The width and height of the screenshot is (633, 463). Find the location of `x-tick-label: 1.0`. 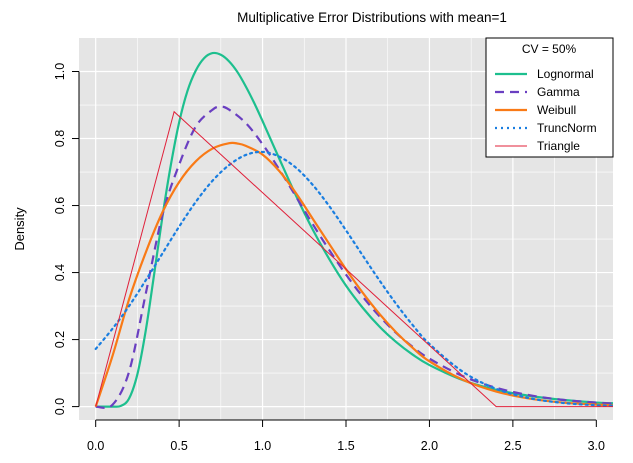

x-tick-label: 1.0 is located at coordinates (262, 446).